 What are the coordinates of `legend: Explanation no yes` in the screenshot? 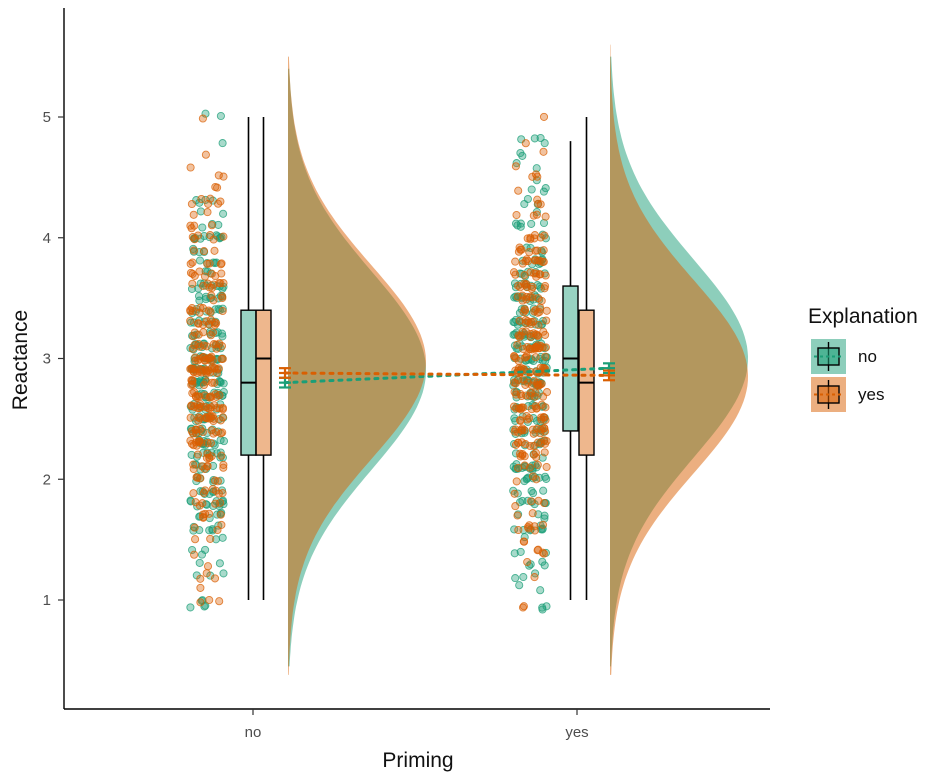 It's located at (863, 358).